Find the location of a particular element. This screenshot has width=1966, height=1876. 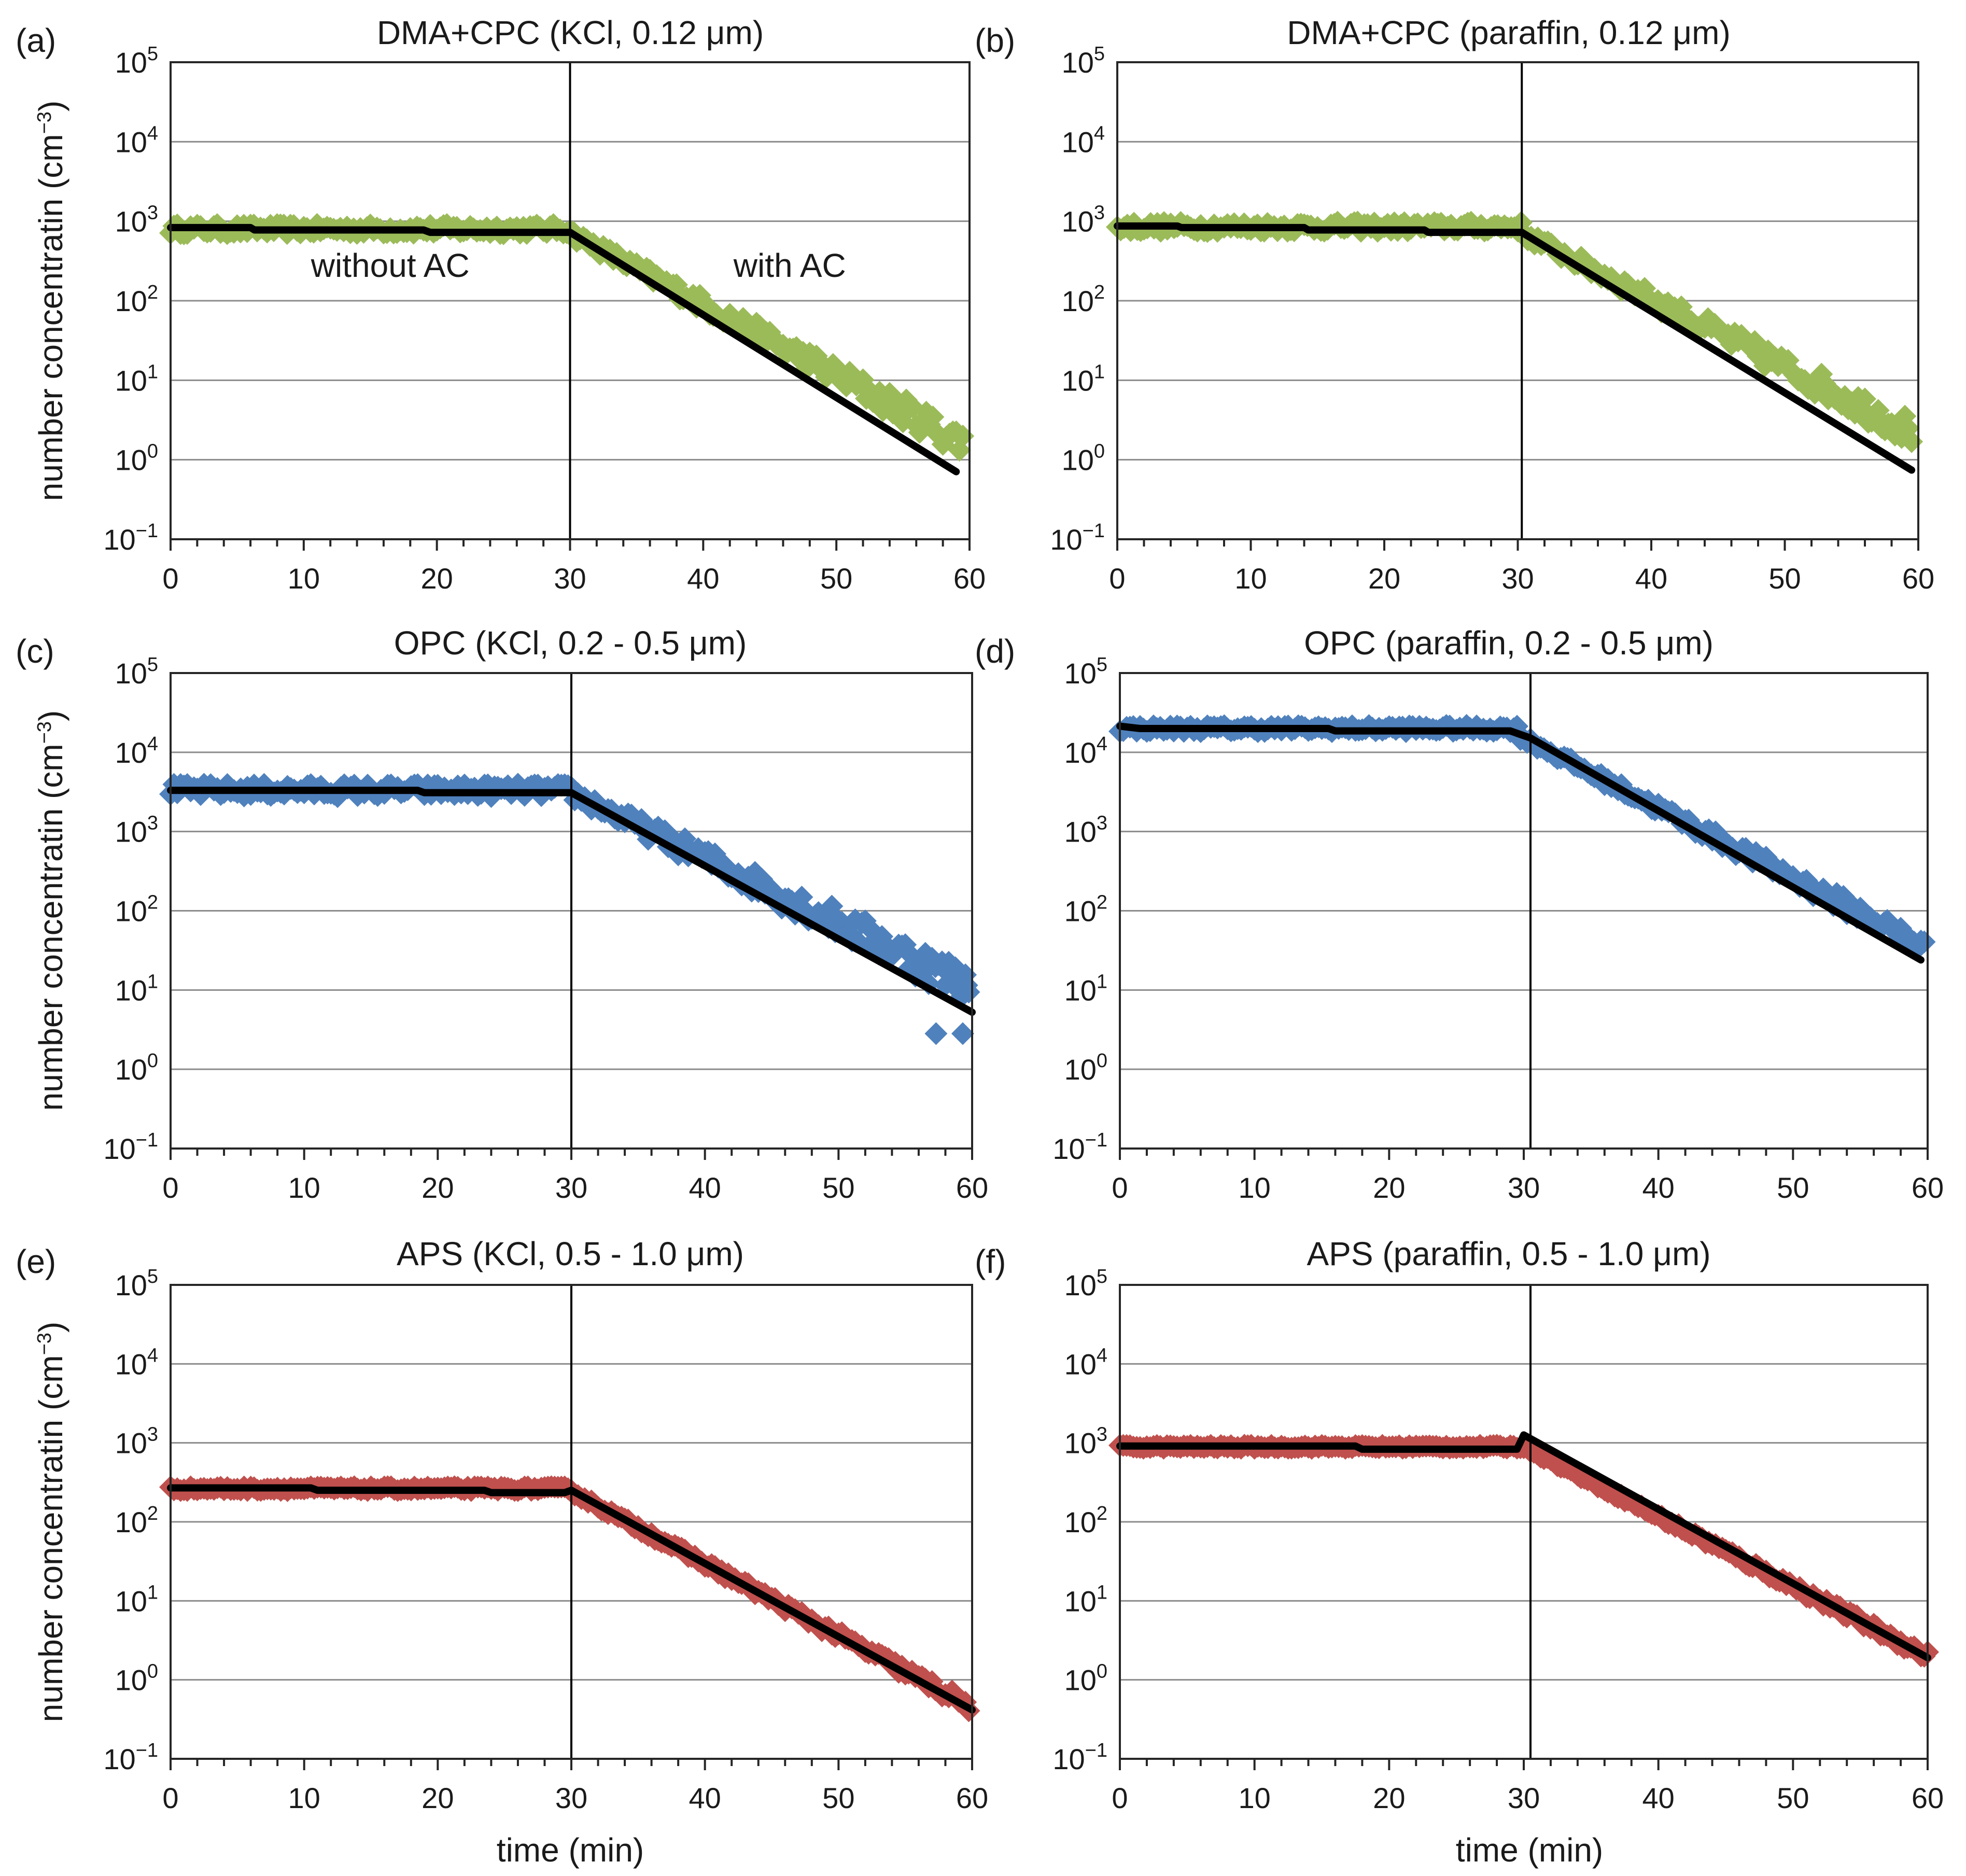

y-tick-exp-d-2: 1 is located at coordinates (1102, 981).